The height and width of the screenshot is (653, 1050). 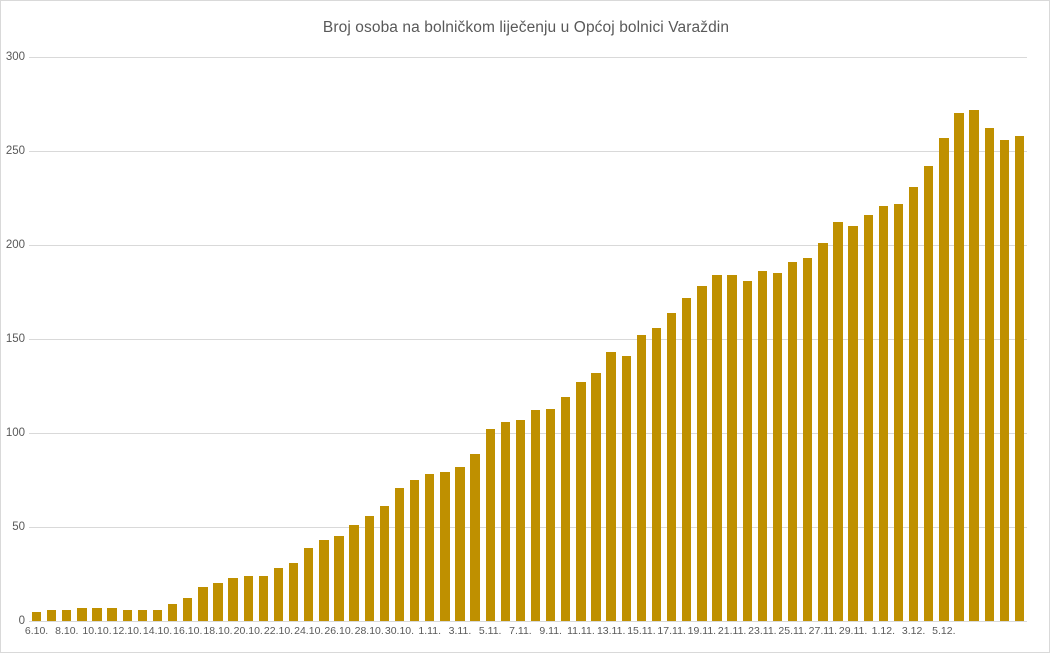 I want to click on y-axis-tick-label: 100, so click(x=15, y=433).